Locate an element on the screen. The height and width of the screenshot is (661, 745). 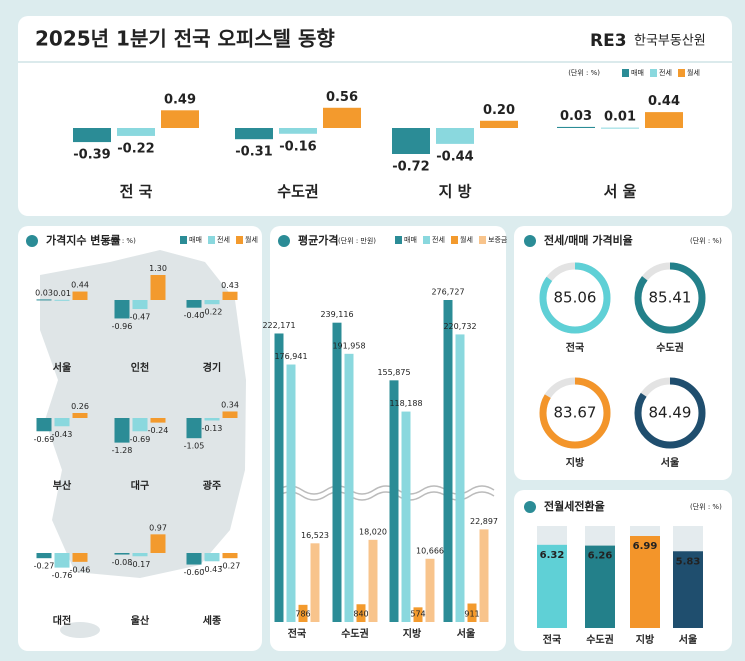
logo-mark: RE3 is located at coordinates (608, 41).